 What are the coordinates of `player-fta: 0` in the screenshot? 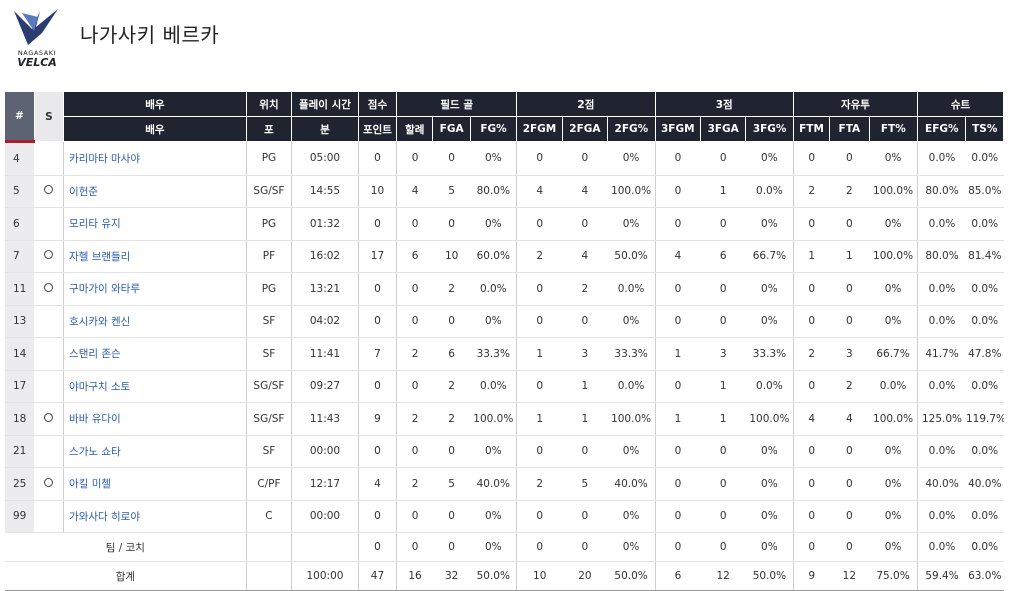 It's located at (849, 321).